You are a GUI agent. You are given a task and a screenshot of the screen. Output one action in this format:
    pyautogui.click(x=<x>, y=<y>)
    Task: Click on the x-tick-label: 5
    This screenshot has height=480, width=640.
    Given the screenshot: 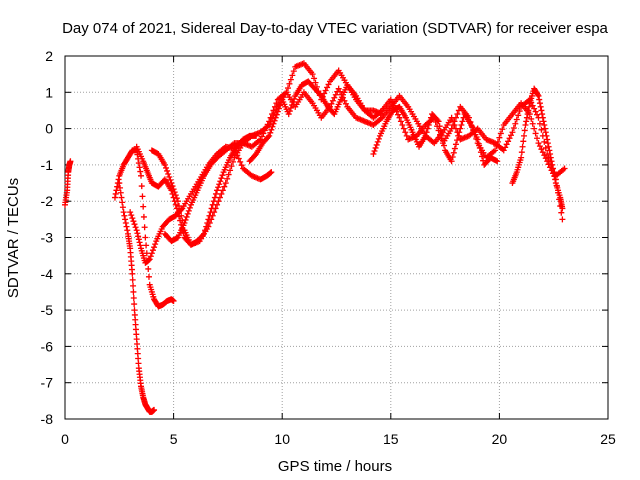 What is the action you would take?
    pyautogui.click(x=174, y=439)
    